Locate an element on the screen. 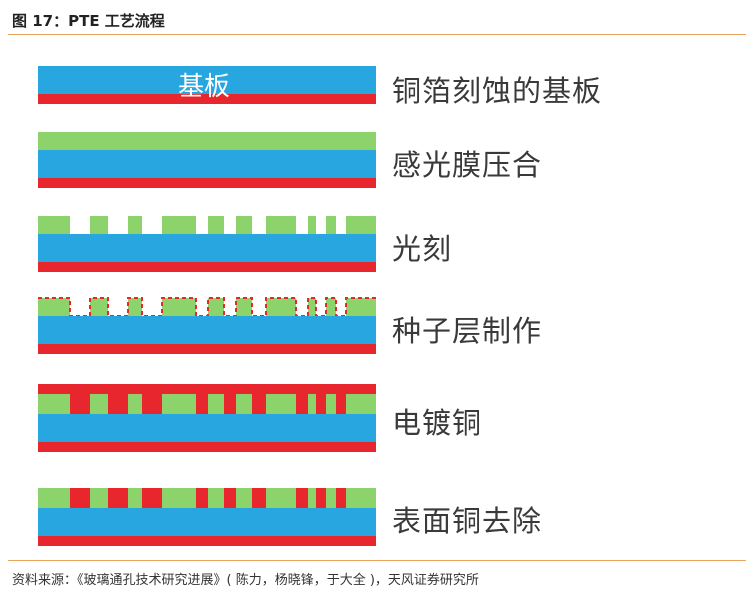 The height and width of the screenshot is (600, 756). figure-header: 图 17：PTE 工艺流程 is located at coordinates (377, 21).